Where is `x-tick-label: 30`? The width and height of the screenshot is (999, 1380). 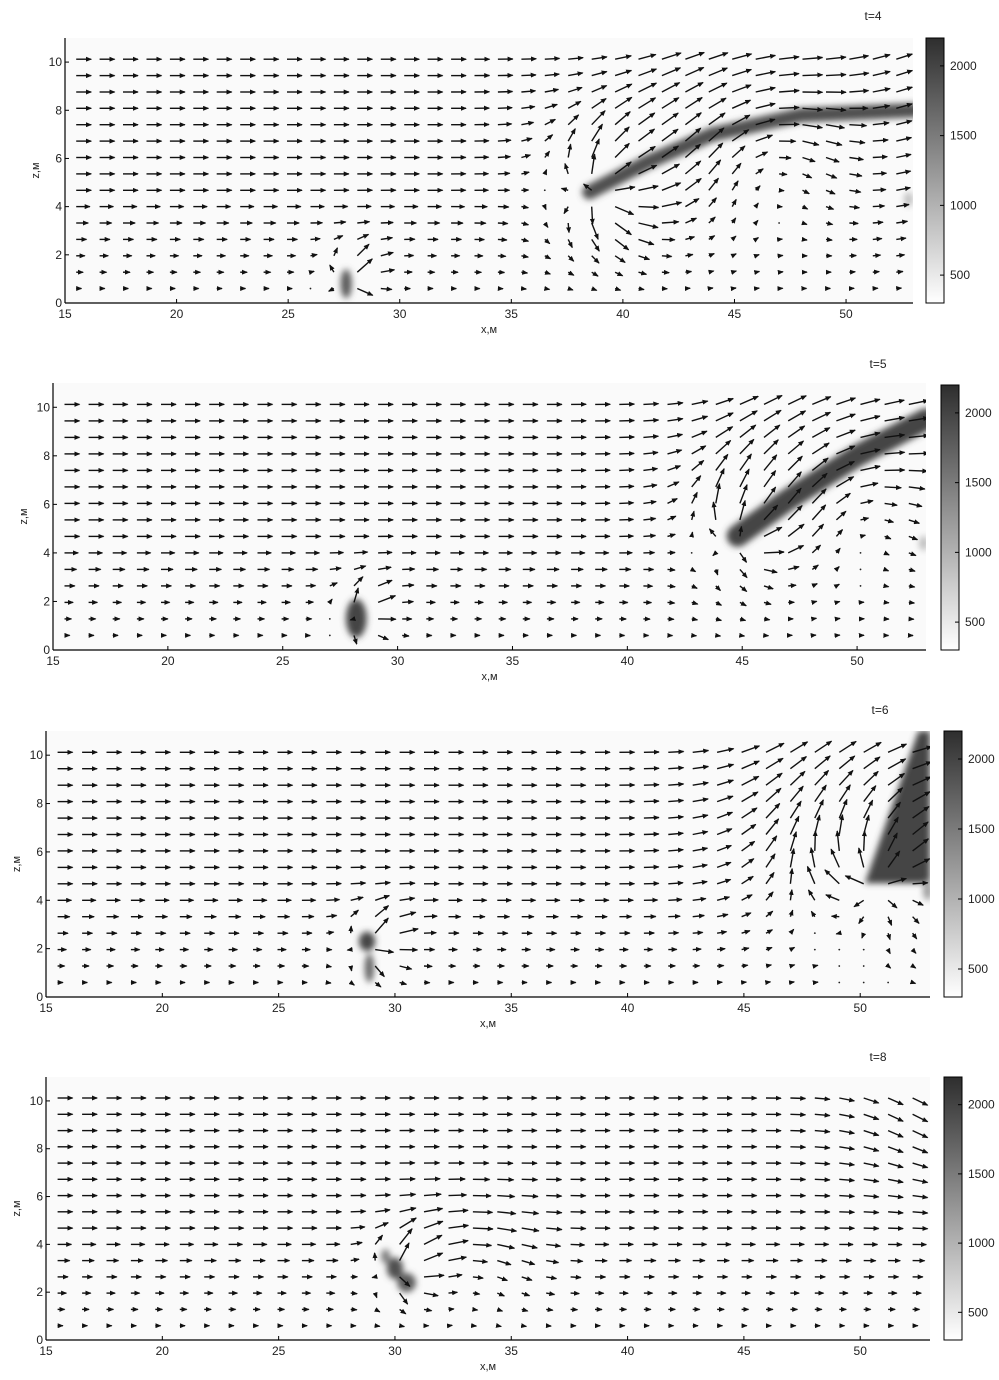
x-tick-label: 30 is located at coordinates (395, 1351).